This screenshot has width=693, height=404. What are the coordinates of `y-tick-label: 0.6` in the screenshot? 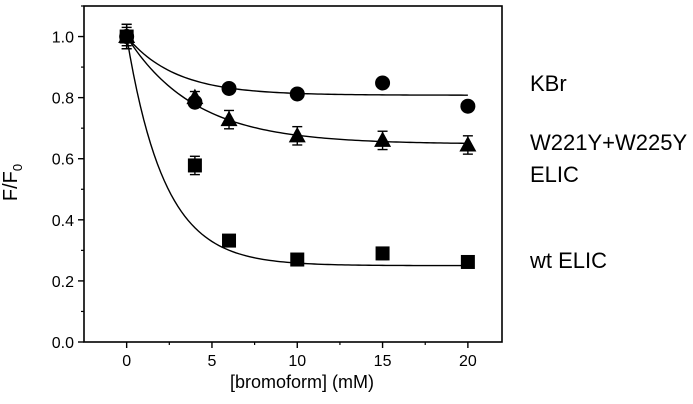 It's located at (63, 160).